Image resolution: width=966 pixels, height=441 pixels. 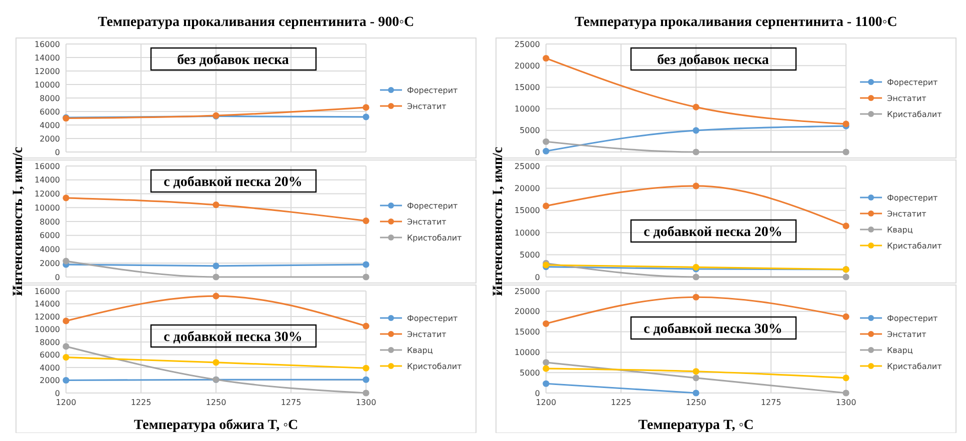 What do you see at coordinates (696, 425) in the screenshot?
I see `x-axis-title: Температура T, ◦C` at bounding box center [696, 425].